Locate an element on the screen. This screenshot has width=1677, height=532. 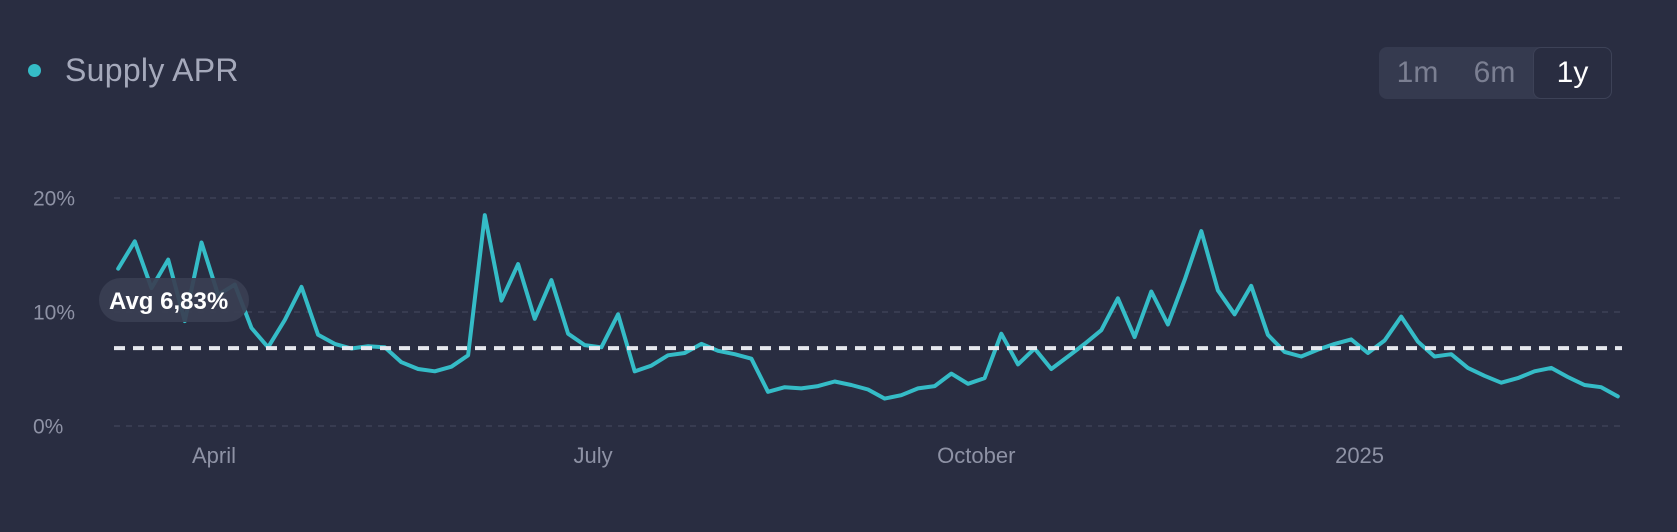
average-badge-background is located at coordinates (174, 300).